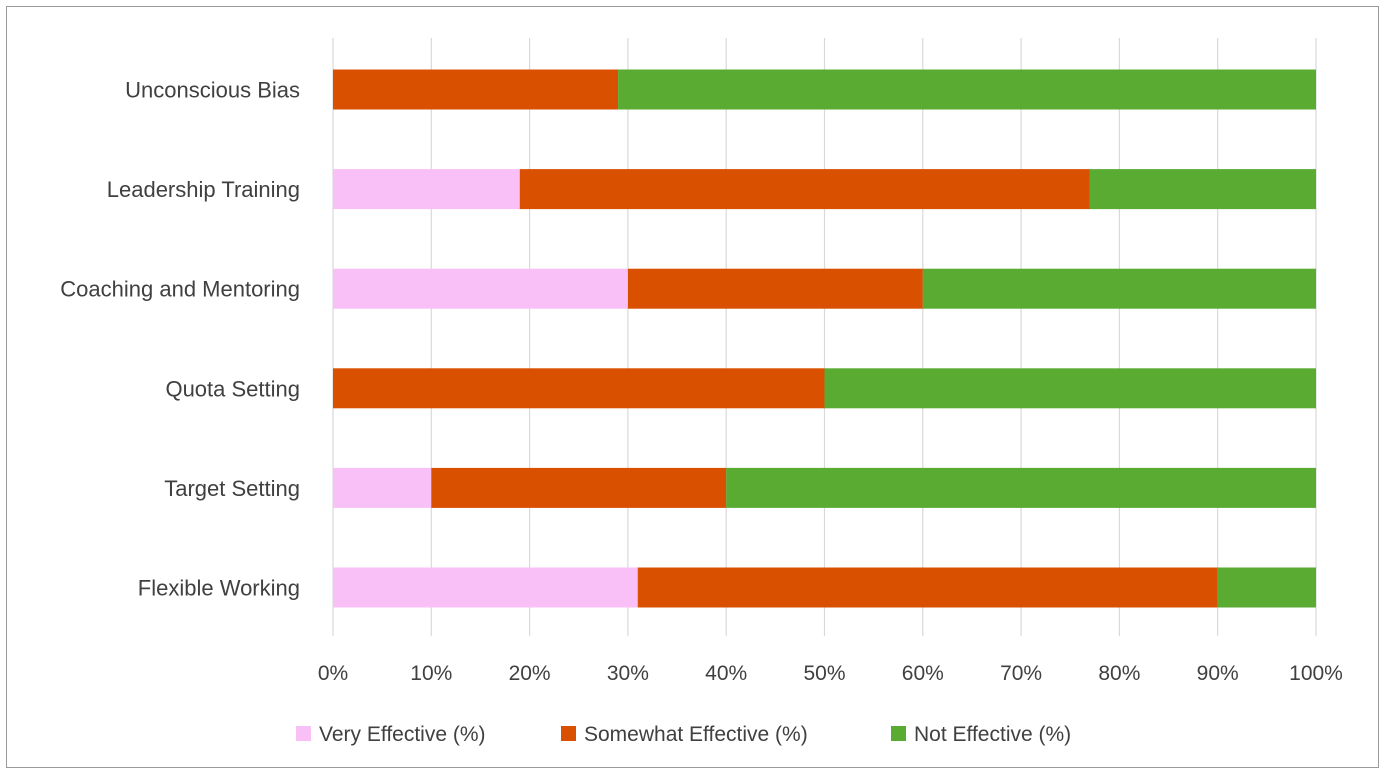  What do you see at coordinates (212, 90) in the screenshot?
I see `category-label: Unconscious Bias` at bounding box center [212, 90].